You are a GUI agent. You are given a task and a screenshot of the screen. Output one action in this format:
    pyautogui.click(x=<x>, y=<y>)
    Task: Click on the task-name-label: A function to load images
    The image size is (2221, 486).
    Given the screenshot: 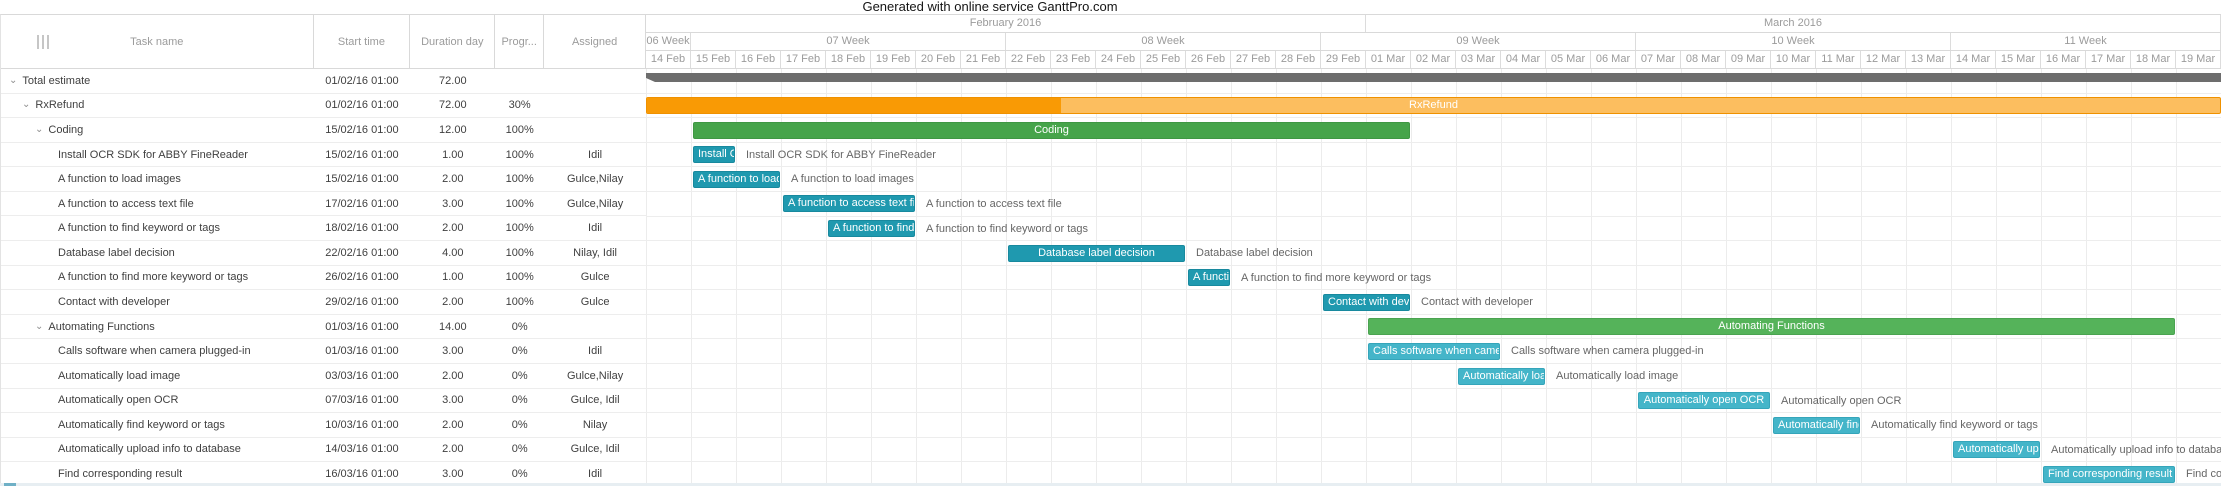 What is the action you would take?
    pyautogui.click(x=119, y=179)
    